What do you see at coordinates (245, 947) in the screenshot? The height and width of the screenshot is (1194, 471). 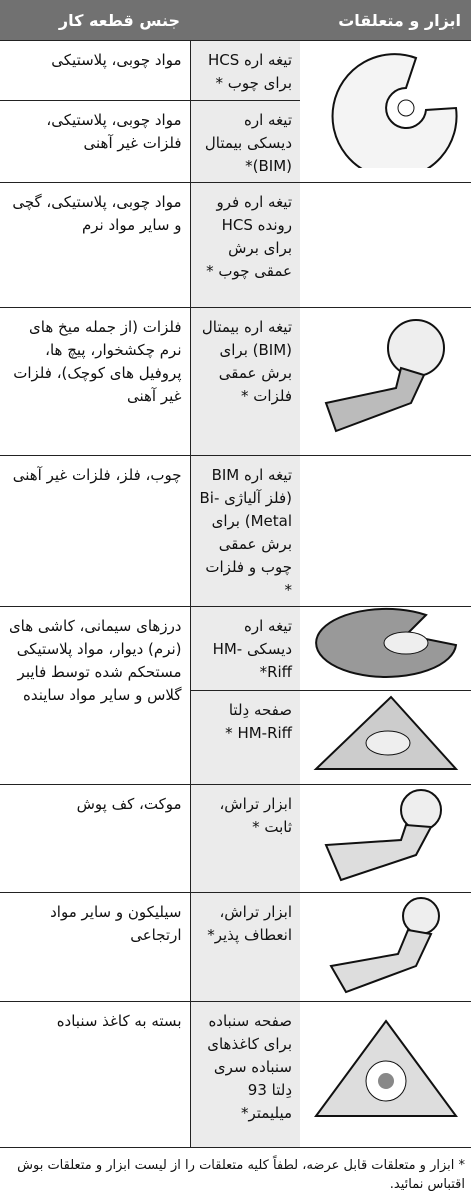 I see `tool: ابزار تراش، انعطاف پذیر*` at bounding box center [245, 947].